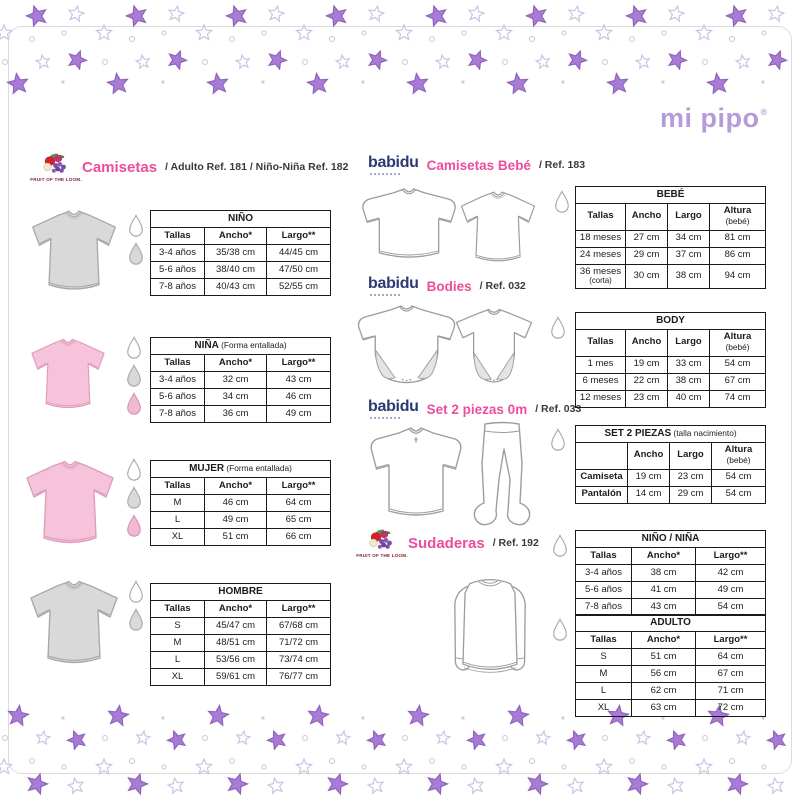 The image size is (800, 800). I want to click on set-pants-illustration, so click(502, 475).